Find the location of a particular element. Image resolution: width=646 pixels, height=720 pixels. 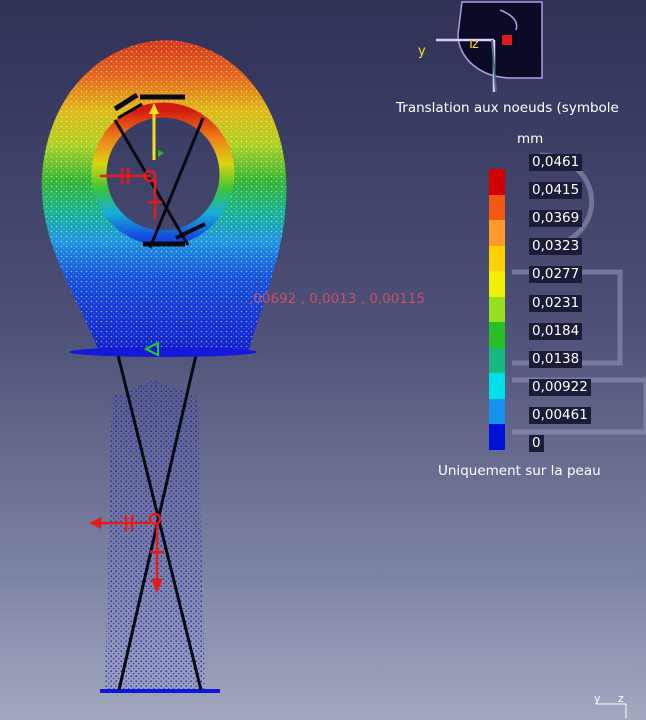

triad-z-label: z is located at coordinates (621, 698).